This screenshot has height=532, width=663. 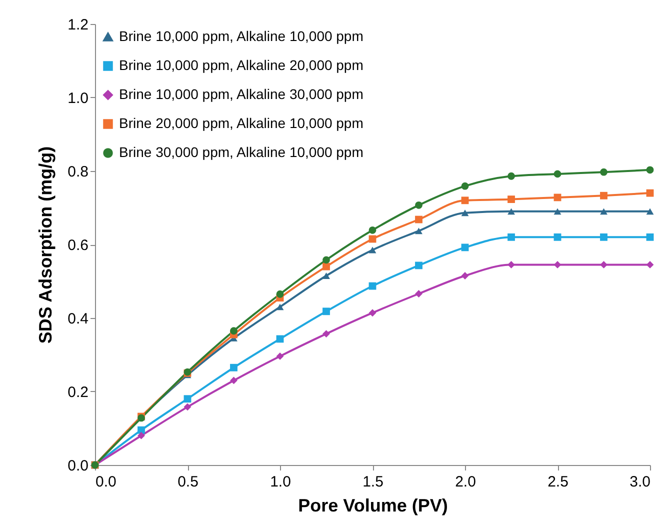 What do you see at coordinates (106, 482) in the screenshot?
I see `x-tick-label: 0.0` at bounding box center [106, 482].